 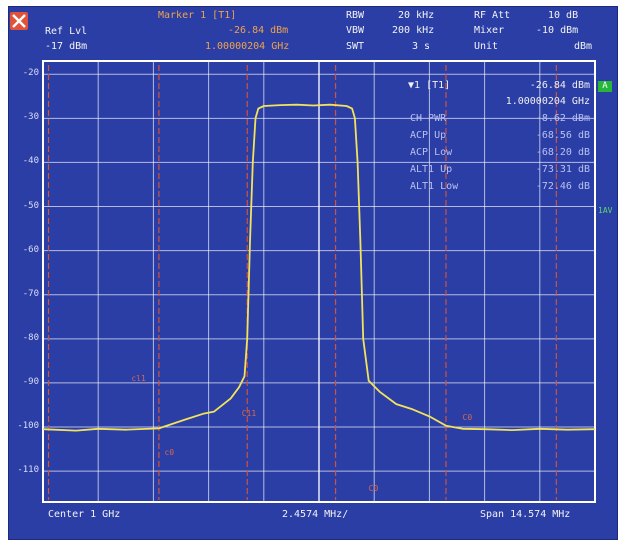 I want to click on rf-att-value: 10 dB, so click(x=563, y=15).